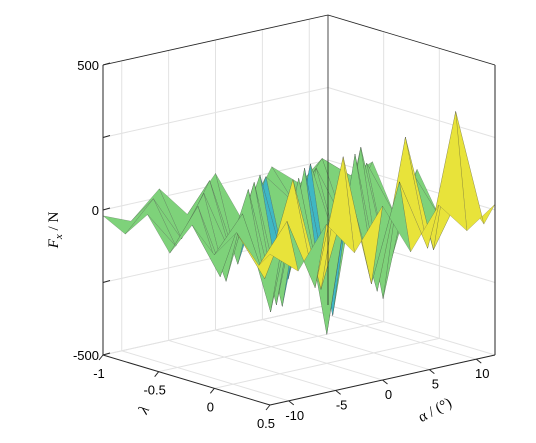 The image size is (536, 443). I want to click on z-tick-label: 0, so click(95, 210).